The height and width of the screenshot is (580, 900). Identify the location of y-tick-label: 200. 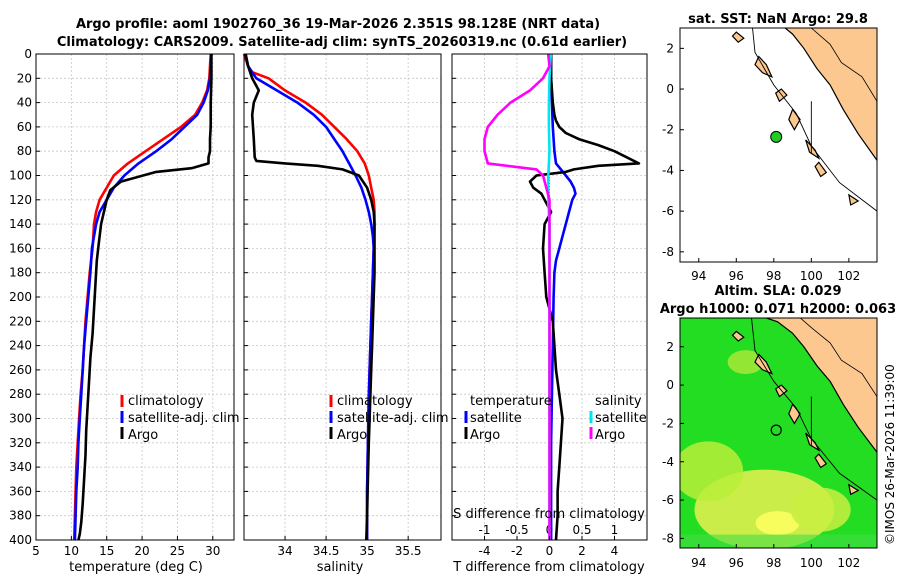
(20, 297).